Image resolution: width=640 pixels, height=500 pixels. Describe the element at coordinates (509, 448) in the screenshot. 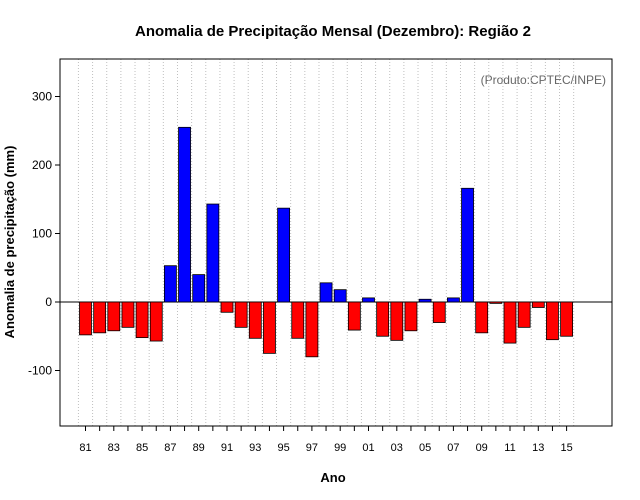

I see `x-tick-label: 11` at that location.